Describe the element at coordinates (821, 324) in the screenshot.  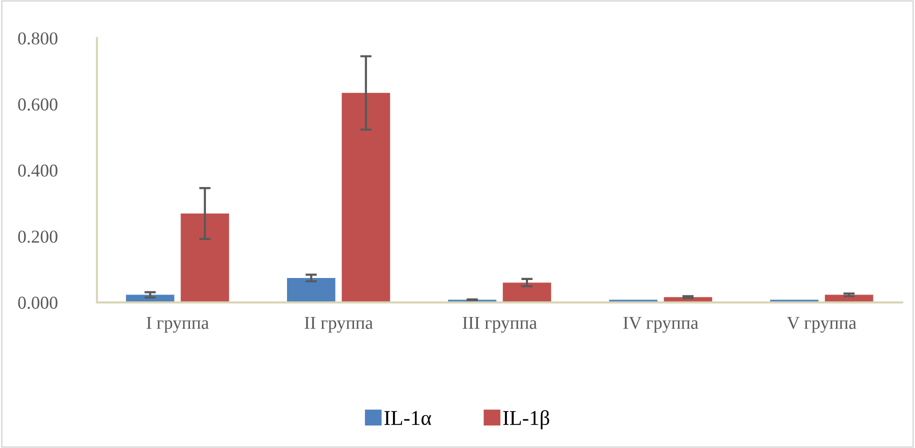
I see `x-tick-label: V группа` at that location.